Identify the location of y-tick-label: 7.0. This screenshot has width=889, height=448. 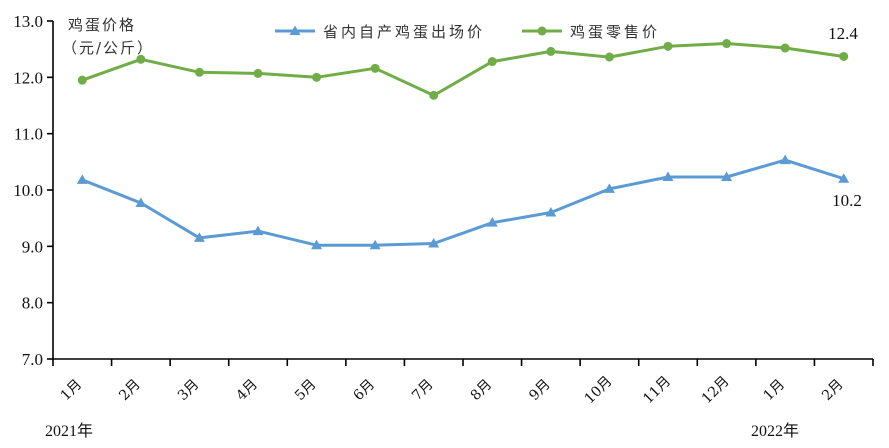
(32, 359).